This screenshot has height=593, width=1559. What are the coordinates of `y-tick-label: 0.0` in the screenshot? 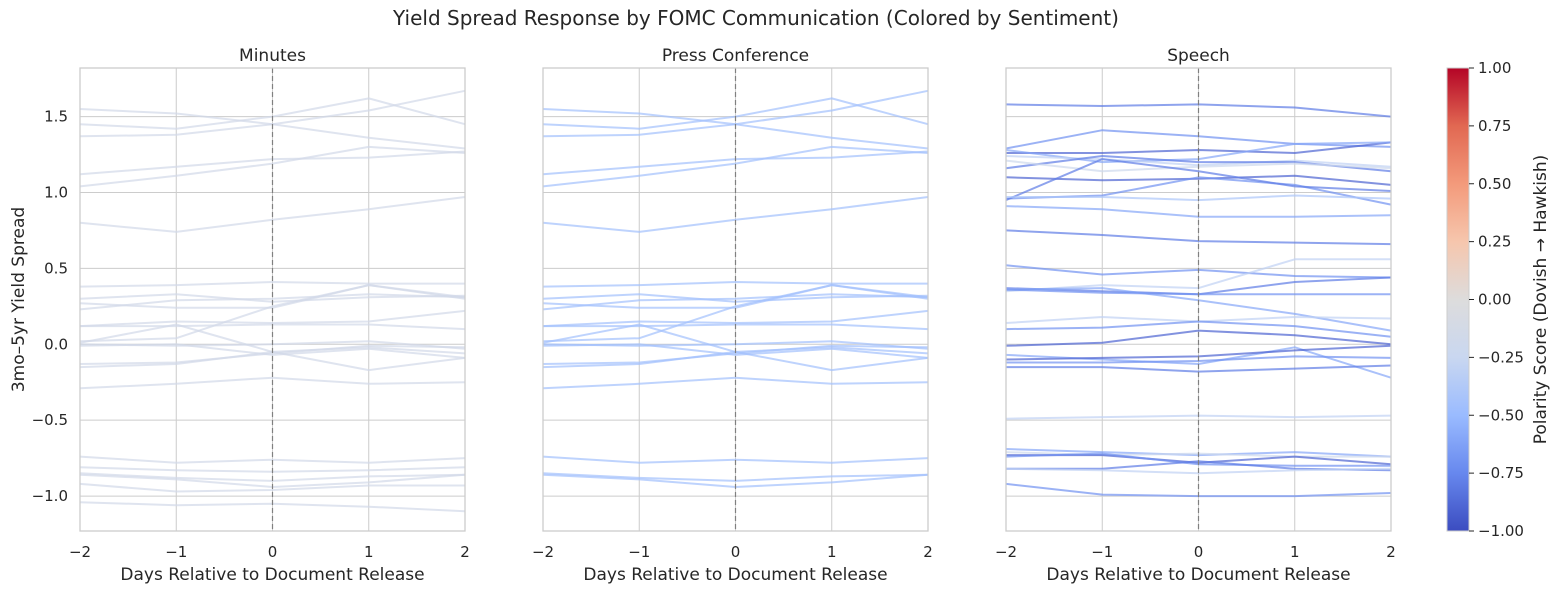 It's located at (56, 344).